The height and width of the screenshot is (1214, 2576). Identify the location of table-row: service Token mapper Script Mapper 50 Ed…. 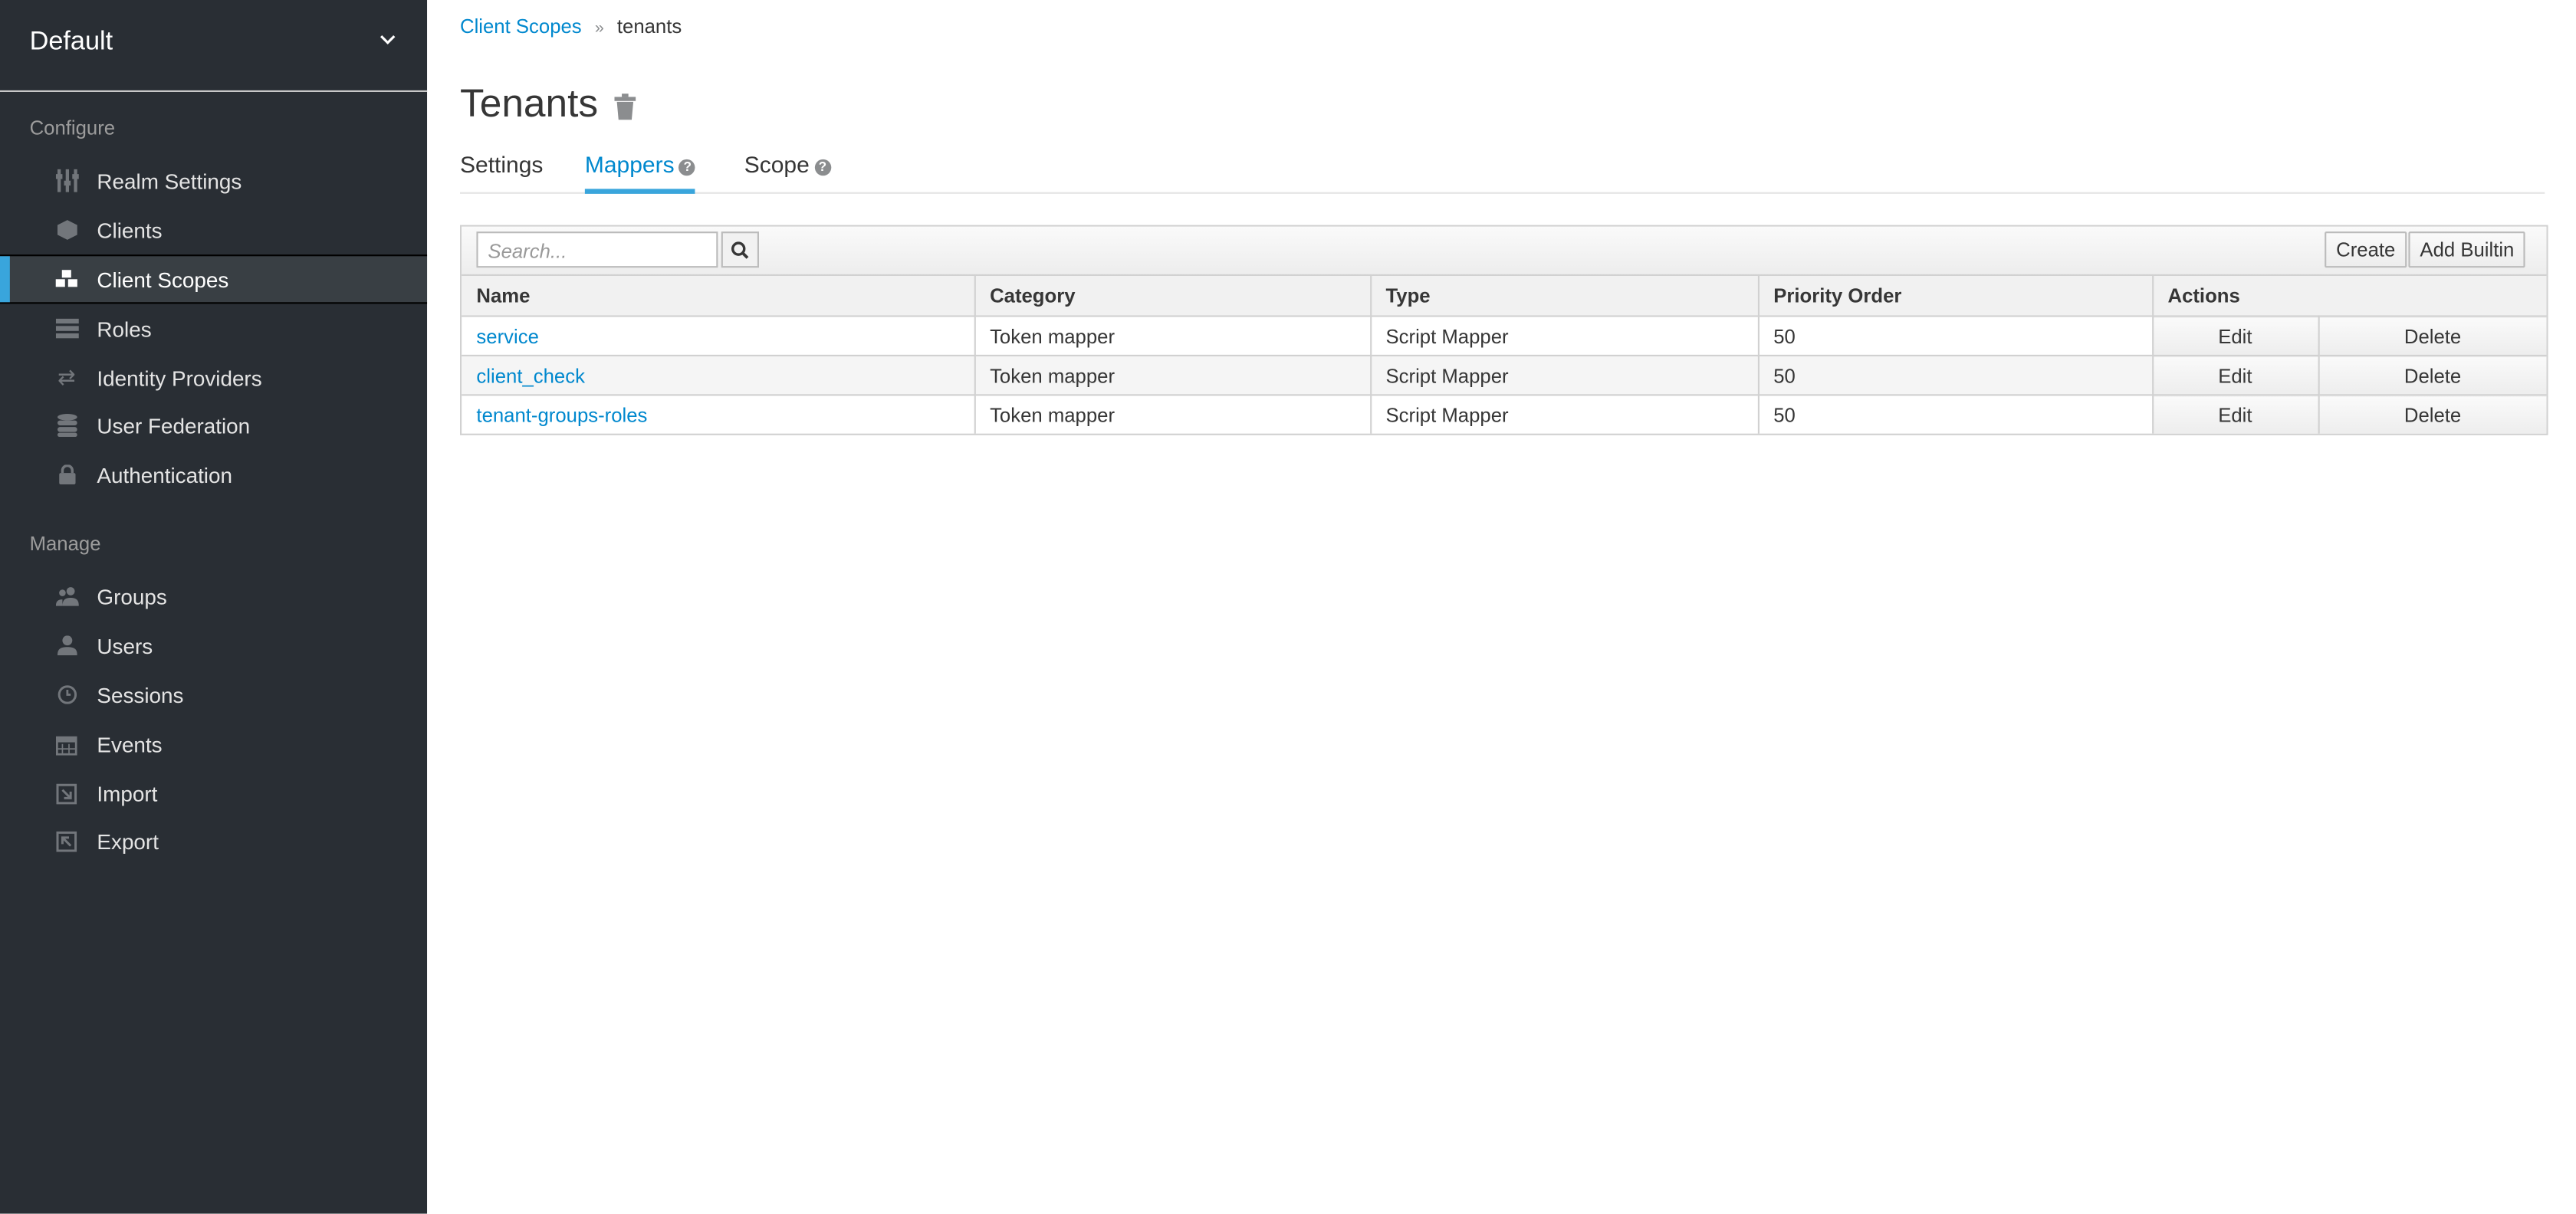
(1504, 336).